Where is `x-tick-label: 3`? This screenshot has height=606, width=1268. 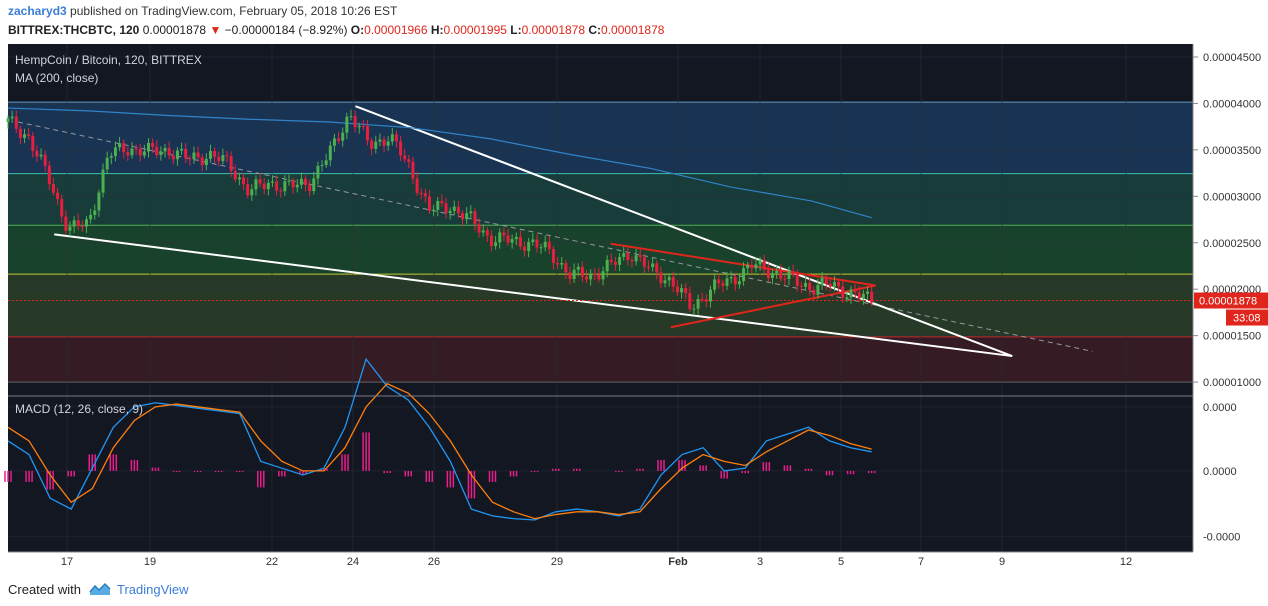 x-tick-label: 3 is located at coordinates (760, 562).